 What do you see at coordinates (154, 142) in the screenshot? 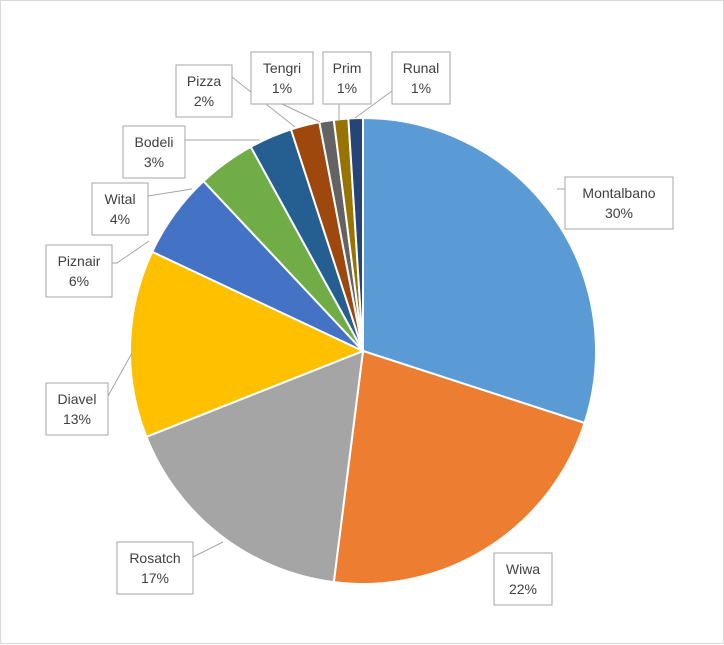
I see `data-label-name: Bodeli` at bounding box center [154, 142].